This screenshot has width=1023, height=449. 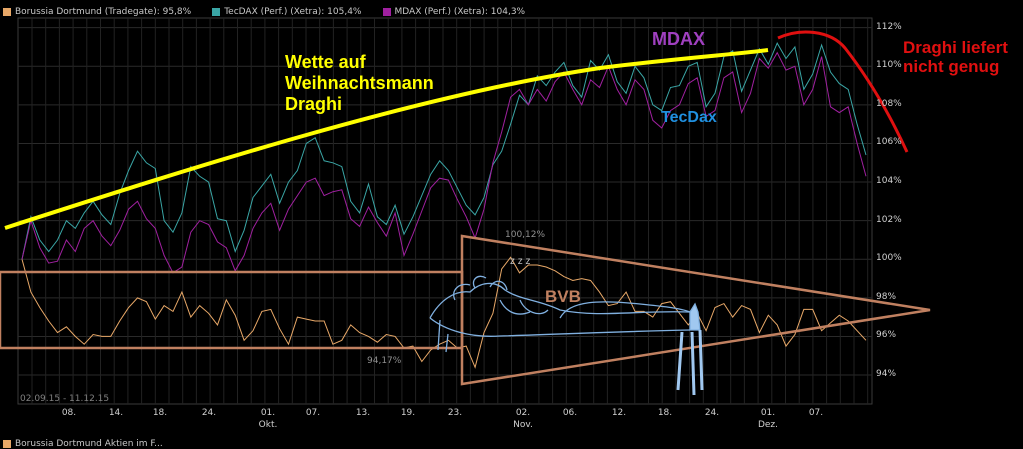 What do you see at coordinates (955, 47) in the screenshot?
I see `annotation-draghi-line-1: Draghi liefert` at bounding box center [955, 47].